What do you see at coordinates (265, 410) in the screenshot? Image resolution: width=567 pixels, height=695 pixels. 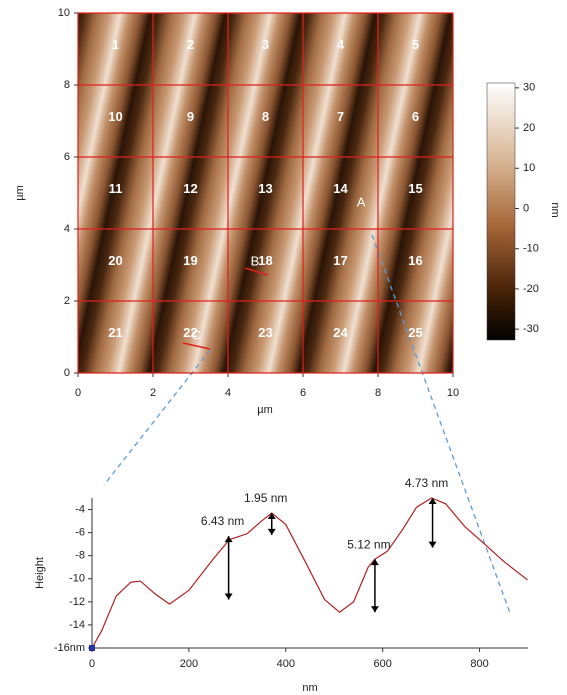 I see `x-axis-label: µm` at bounding box center [265, 410].